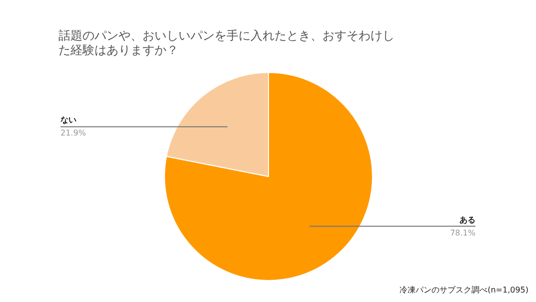 This screenshot has height=302, width=536. Describe the element at coordinates (68, 120) in the screenshot. I see `slice-label: ない` at that location.